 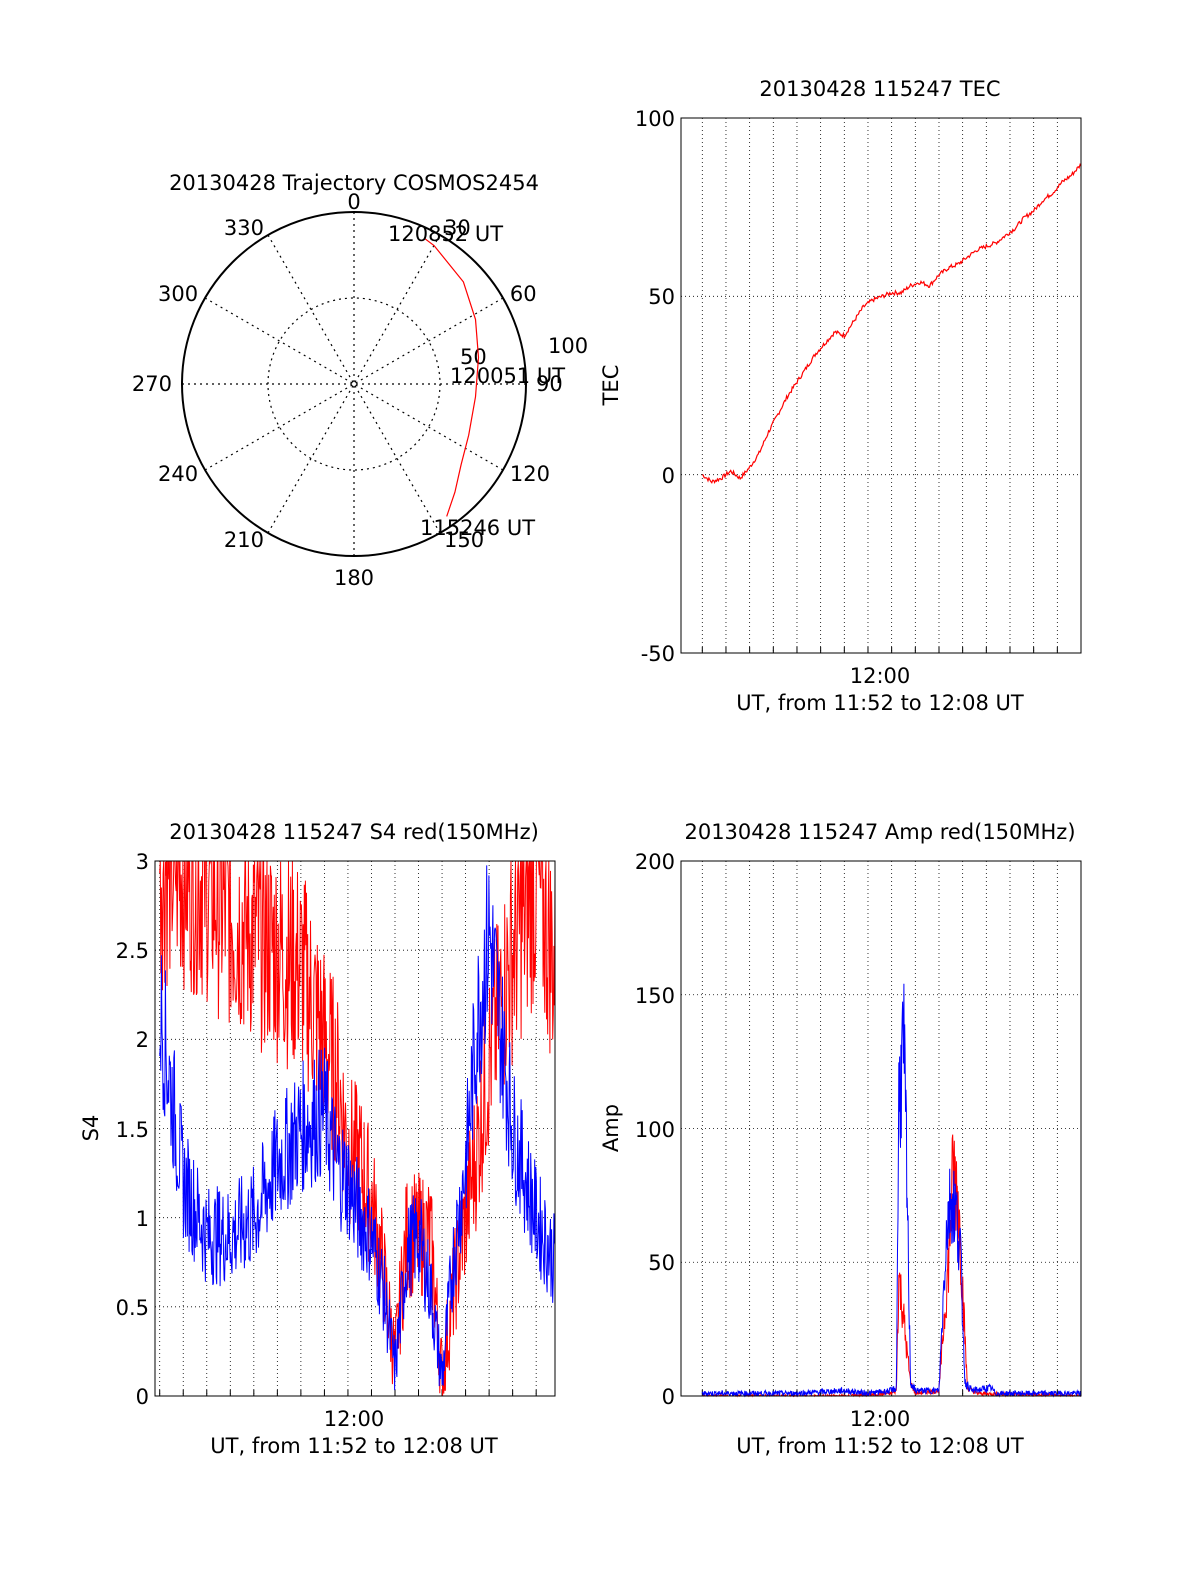 I want to click on s4-blue-series-line, so click(x=357, y=1128).